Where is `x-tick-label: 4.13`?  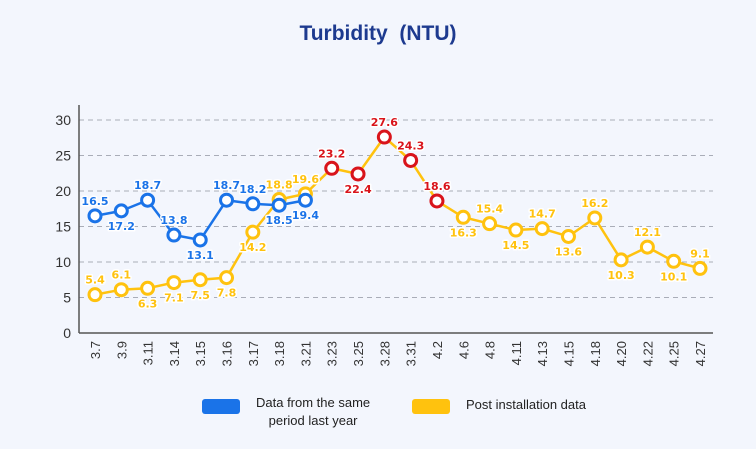
x-tick-label: 4.13 is located at coordinates (542, 353).